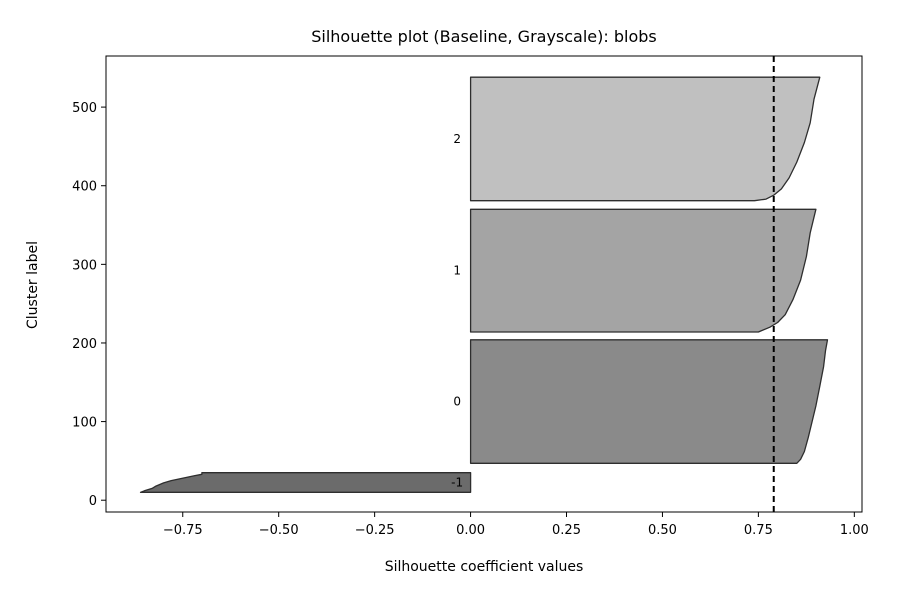  What do you see at coordinates (33, 285) in the screenshot?
I see `y-axis-label: Cluster label` at bounding box center [33, 285].